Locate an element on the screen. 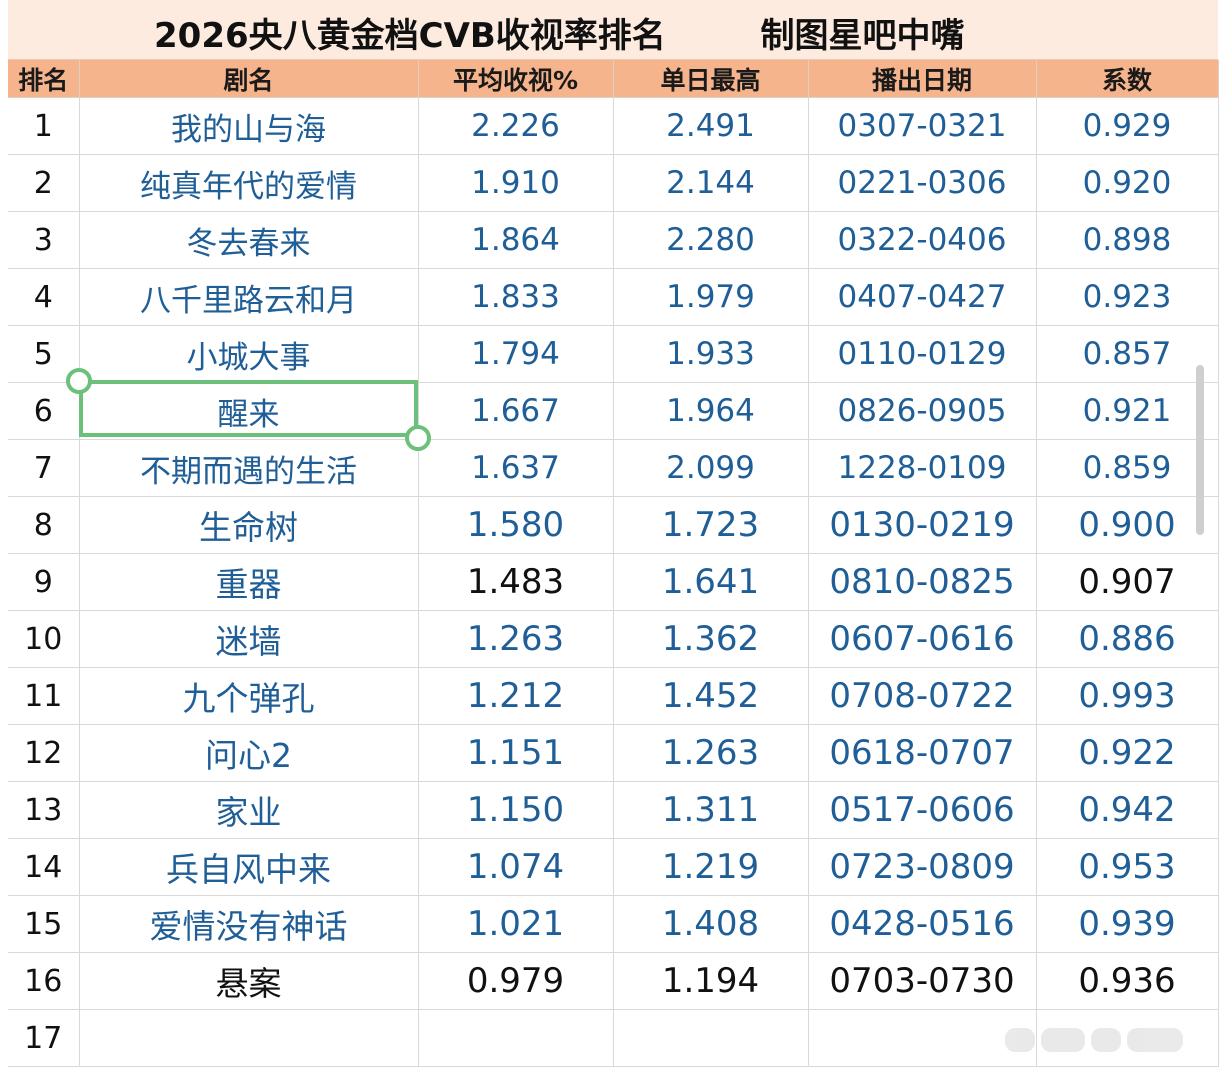 The image size is (1219, 1071). cell-peak-rating is located at coordinates (711, 1038).